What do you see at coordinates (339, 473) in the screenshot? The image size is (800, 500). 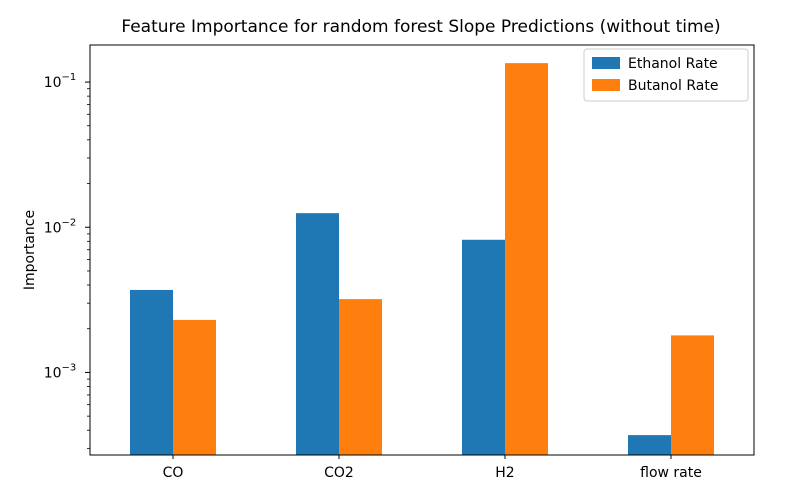 I see `x-tick-label: CO2` at bounding box center [339, 473].